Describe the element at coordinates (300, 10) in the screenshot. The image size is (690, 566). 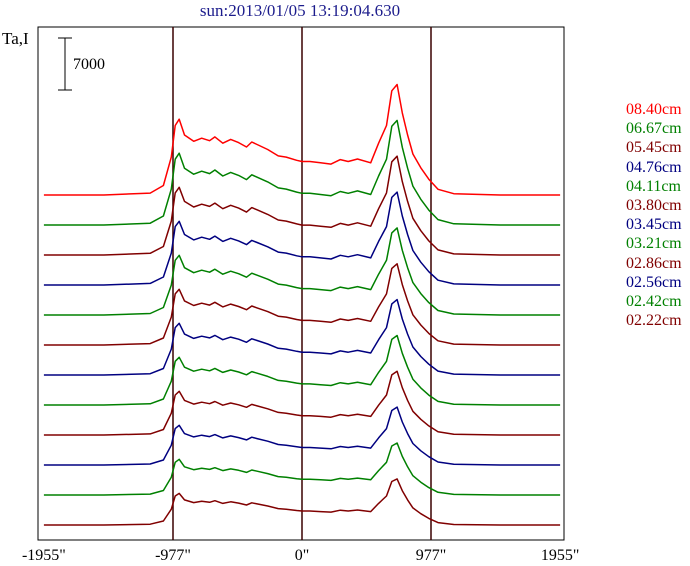
I see `chart-title: sun:2013/01/05 13:19:04.630` at that location.